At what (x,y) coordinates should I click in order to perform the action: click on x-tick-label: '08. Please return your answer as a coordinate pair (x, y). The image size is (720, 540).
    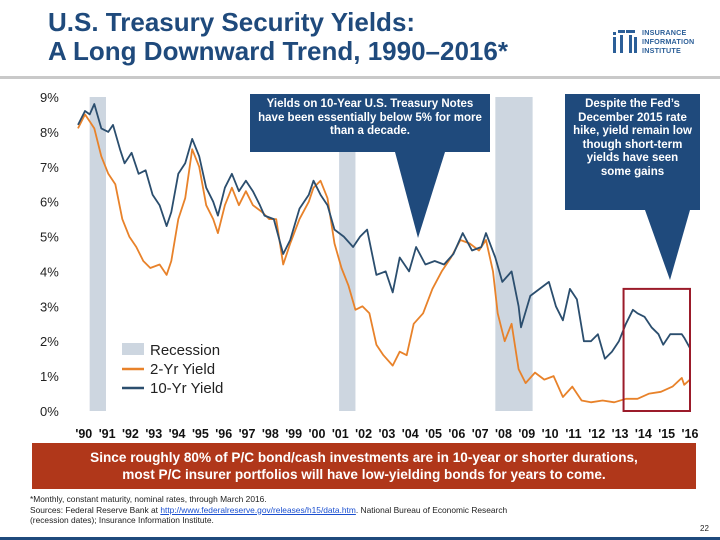
    Looking at the image, I should click on (503, 434).